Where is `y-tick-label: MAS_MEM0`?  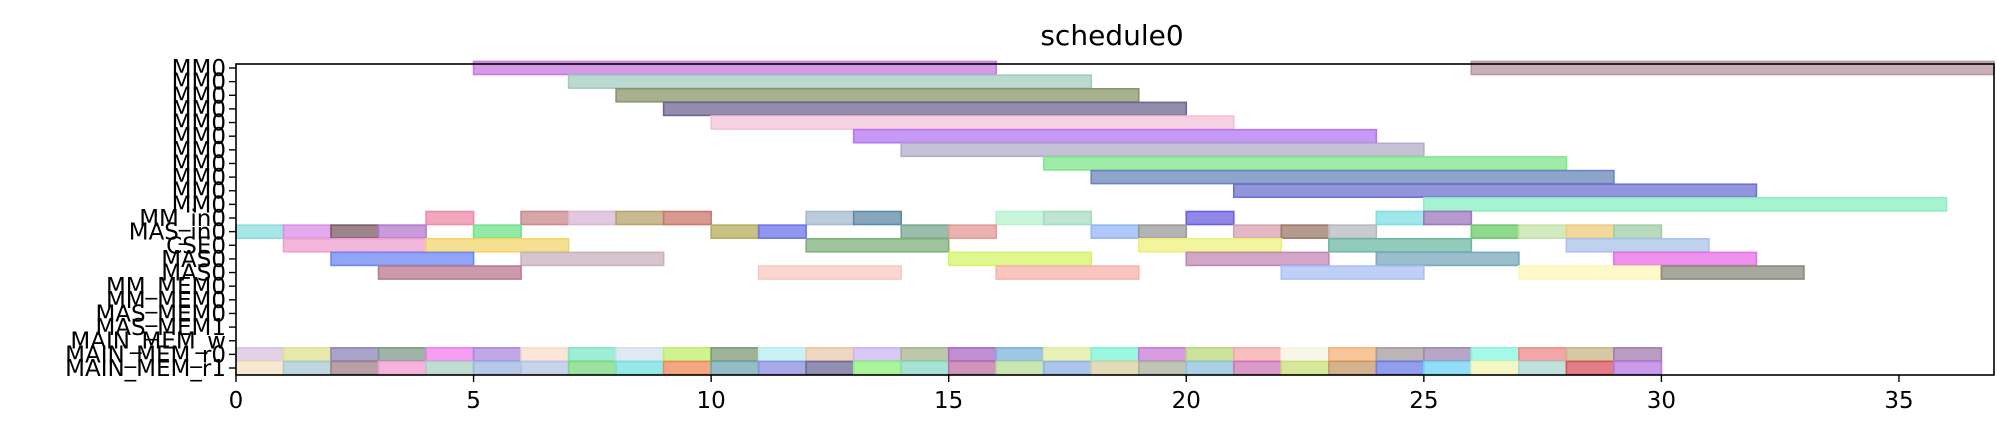
y-tick-label: MAS_MEM0 is located at coordinates (160, 314).